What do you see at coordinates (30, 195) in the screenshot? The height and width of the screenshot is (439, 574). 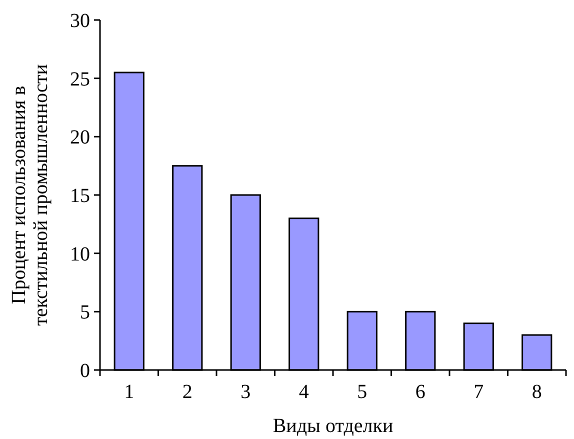 I see `y-axis-title: Процент использования в текстильной промышленности` at bounding box center [30, 195].